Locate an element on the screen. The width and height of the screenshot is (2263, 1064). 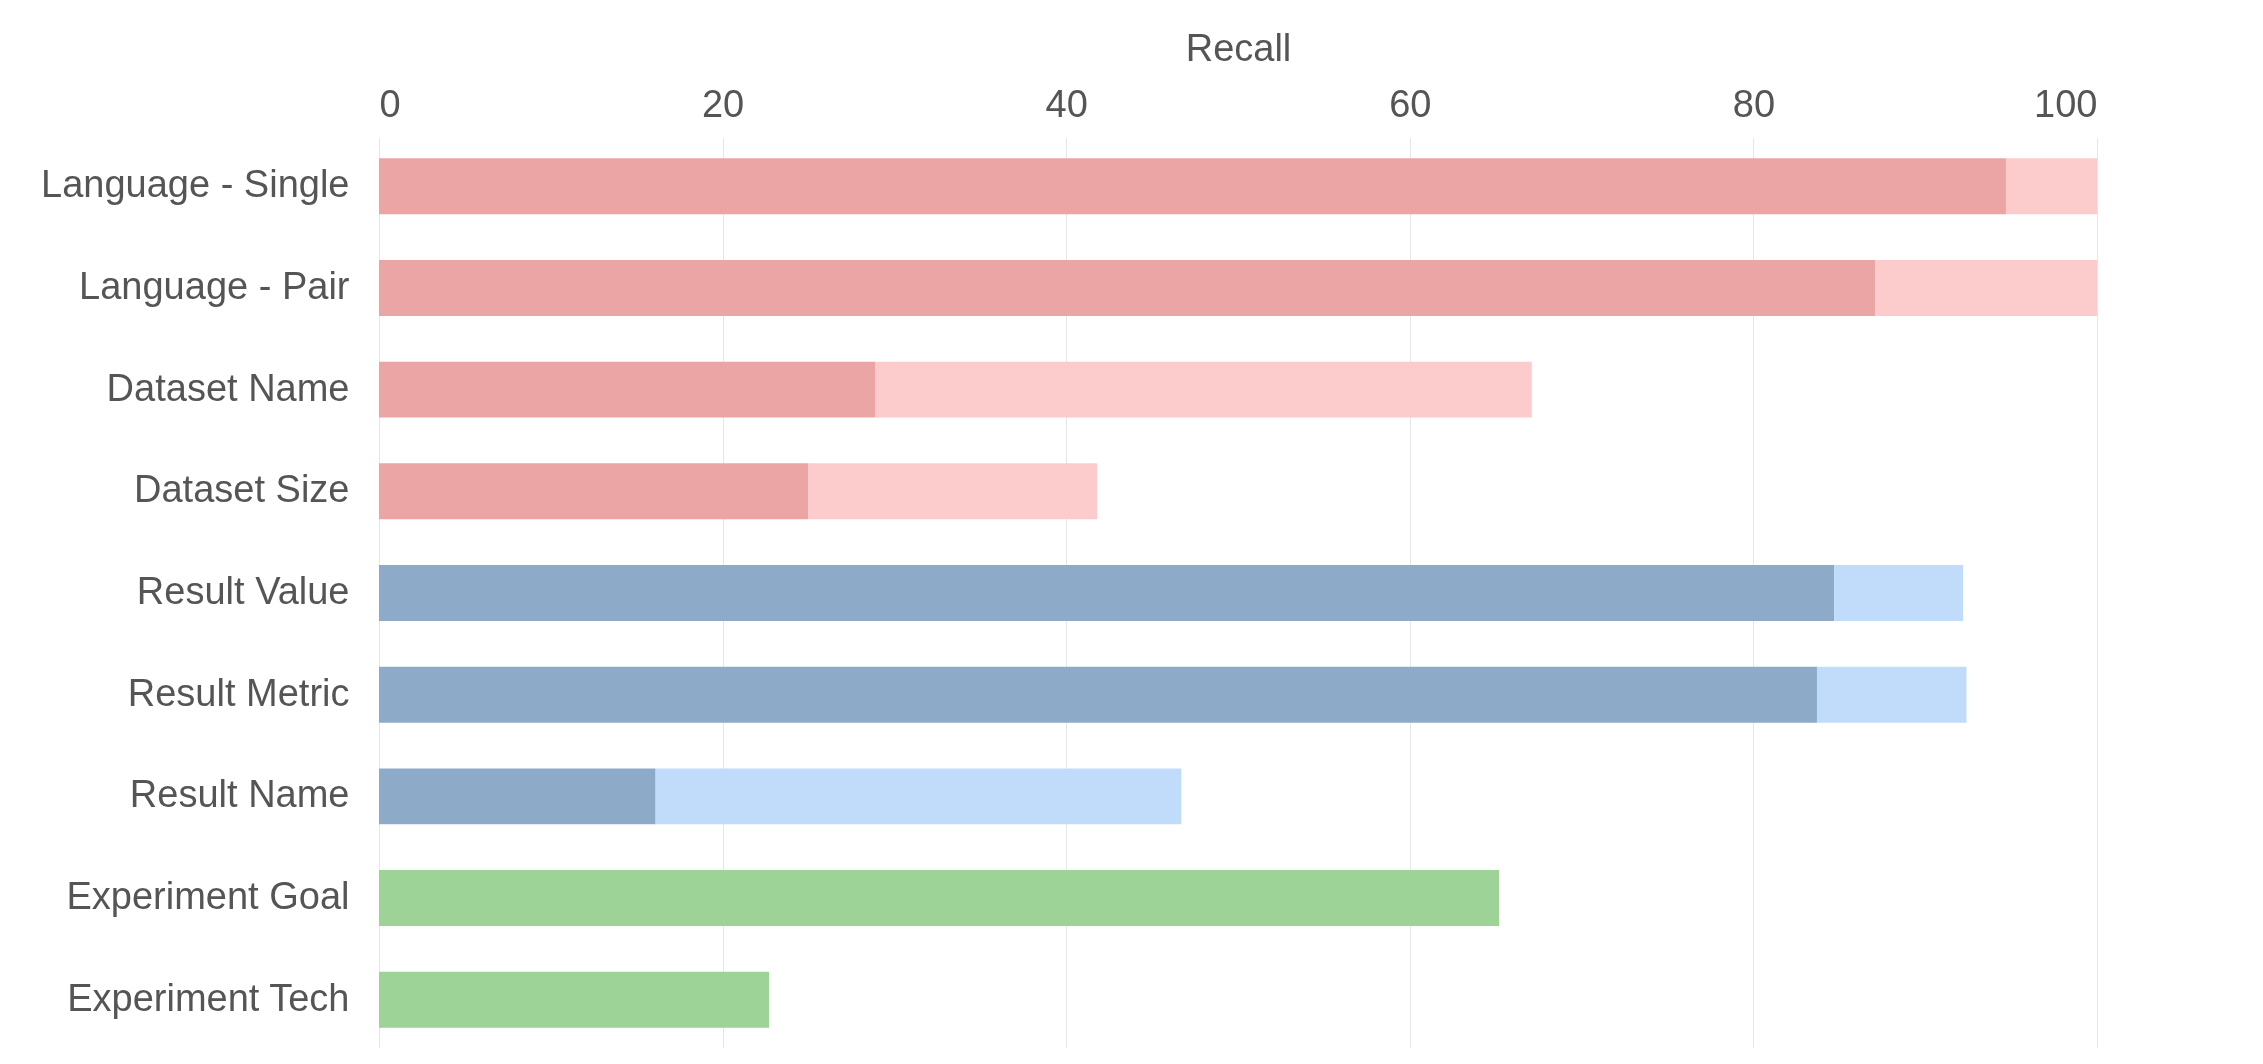
x-tick-label: 40 is located at coordinates (1066, 103).